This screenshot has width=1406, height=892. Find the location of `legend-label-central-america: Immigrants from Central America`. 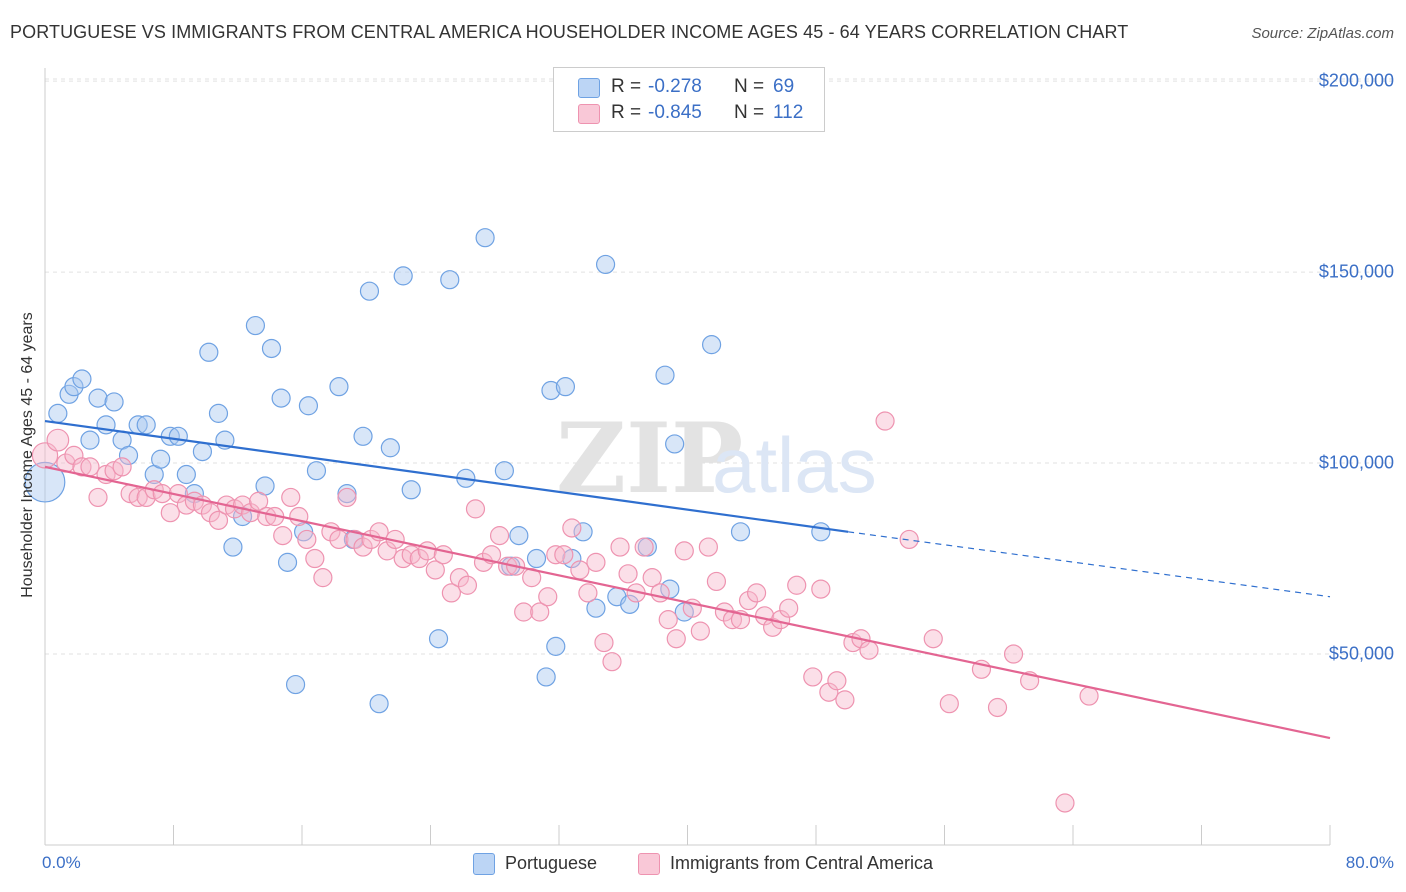

legend-label-central-america: Immigrants from Central America is located at coordinates (802, 863).